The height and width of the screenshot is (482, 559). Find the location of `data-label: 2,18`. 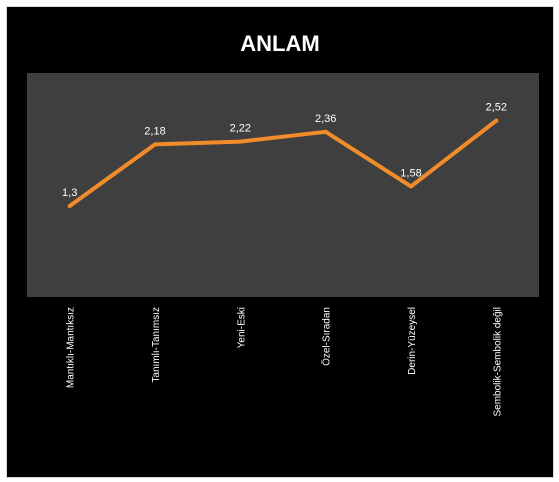

data-label: 2,18 is located at coordinates (154, 131).